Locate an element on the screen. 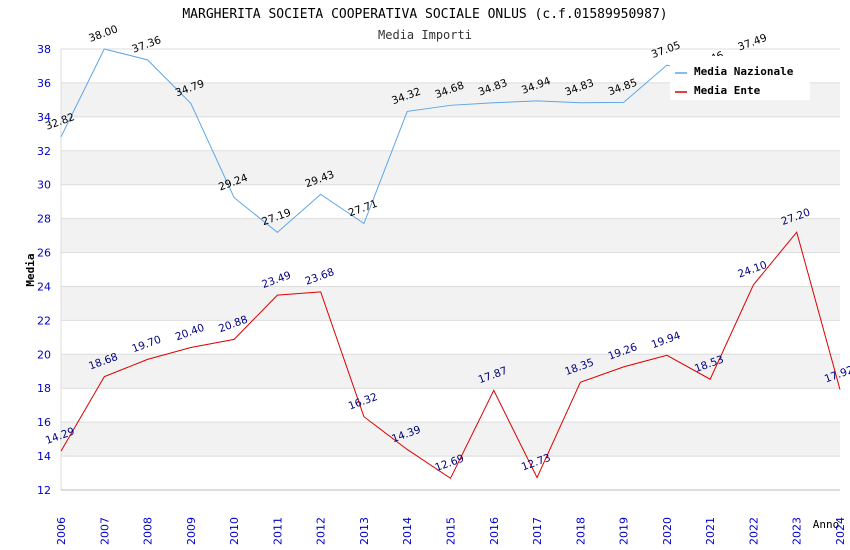  y-tick-label: 38 is located at coordinates (44, 49).